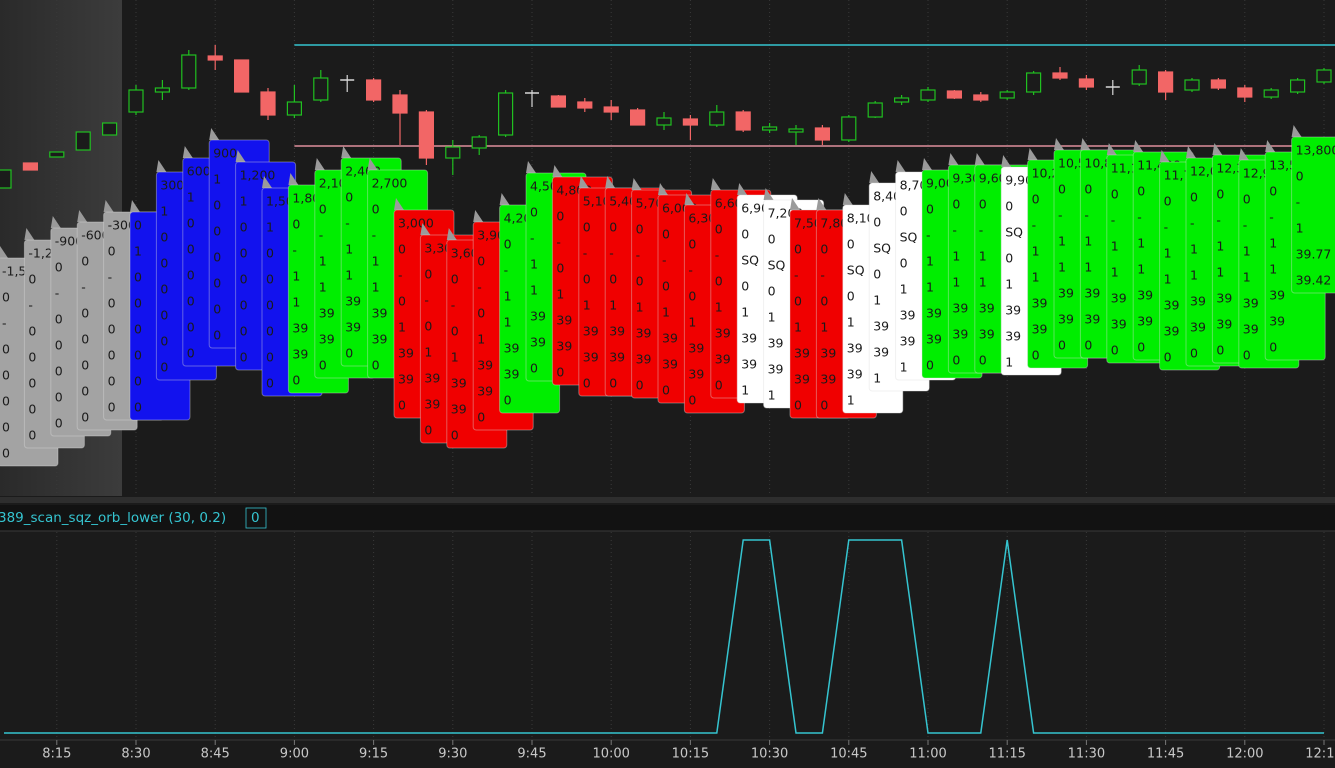 The width and height of the screenshot is (1335, 768). Describe the element at coordinates (856, 270) in the screenshot. I see `bubble-line: SQ` at that location.